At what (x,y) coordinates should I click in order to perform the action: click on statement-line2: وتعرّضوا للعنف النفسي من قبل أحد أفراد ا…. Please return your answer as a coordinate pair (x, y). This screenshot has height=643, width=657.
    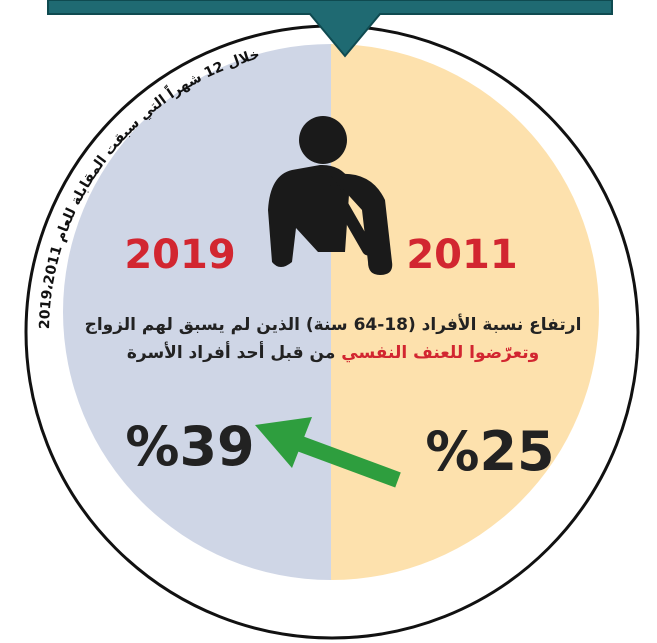
    Looking at the image, I should click on (333, 352).